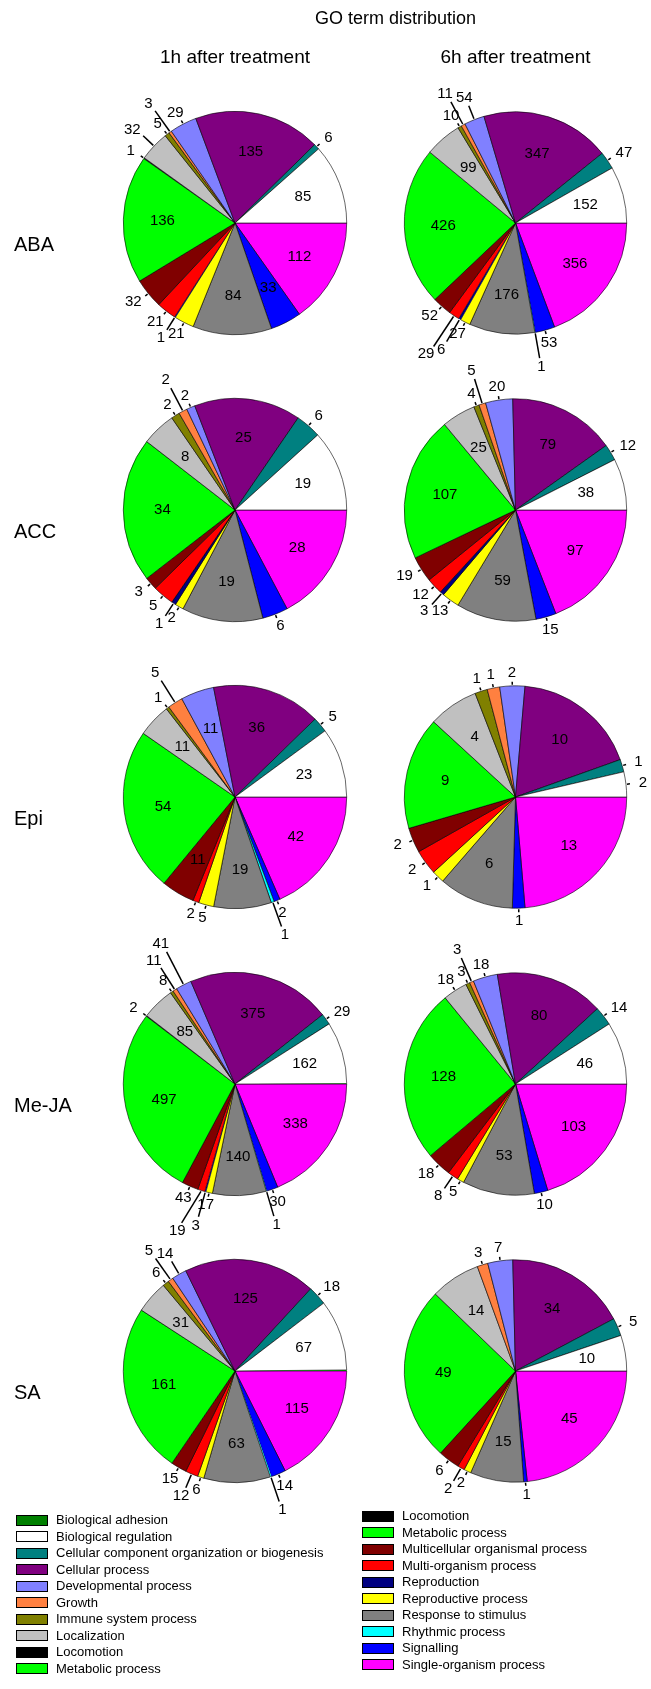  Describe the element at coordinates (28, 818) in the screenshot. I see `text: Epi` at that location.